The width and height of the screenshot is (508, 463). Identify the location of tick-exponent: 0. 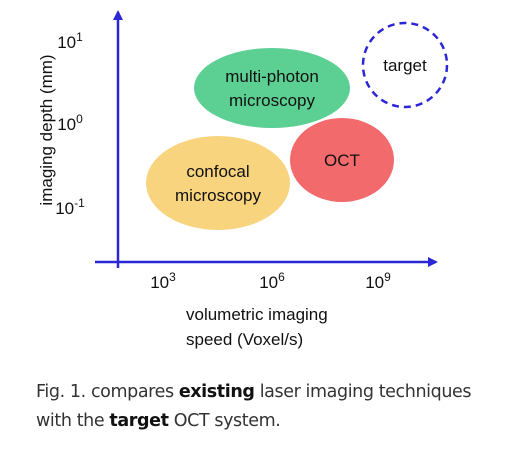
(79, 119).